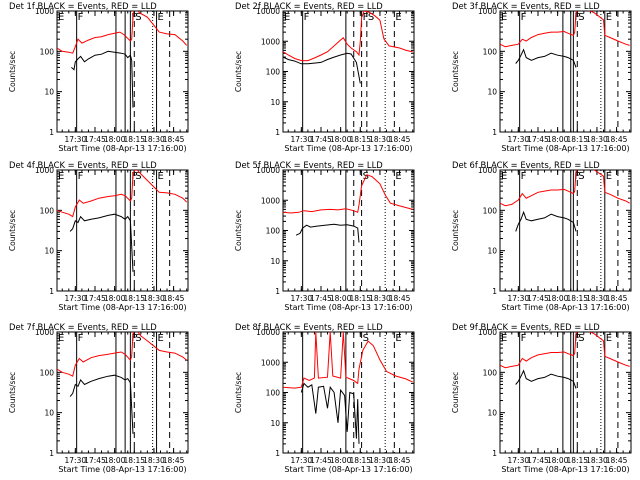 Image resolution: width=640 pixels, height=480 pixels. I want to click on chart-title: Det 7f BLACK = Events, RED = LLD, so click(83, 327).